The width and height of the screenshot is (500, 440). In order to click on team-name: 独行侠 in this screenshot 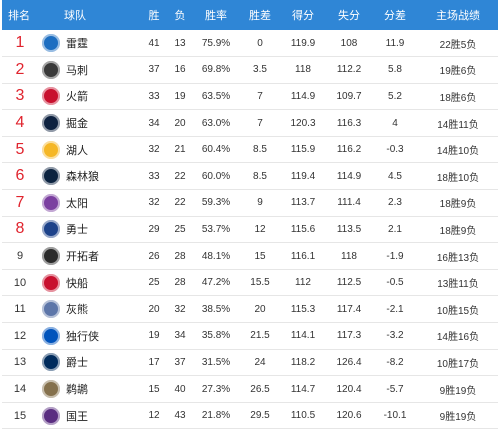, I will do `click(82, 336)`.